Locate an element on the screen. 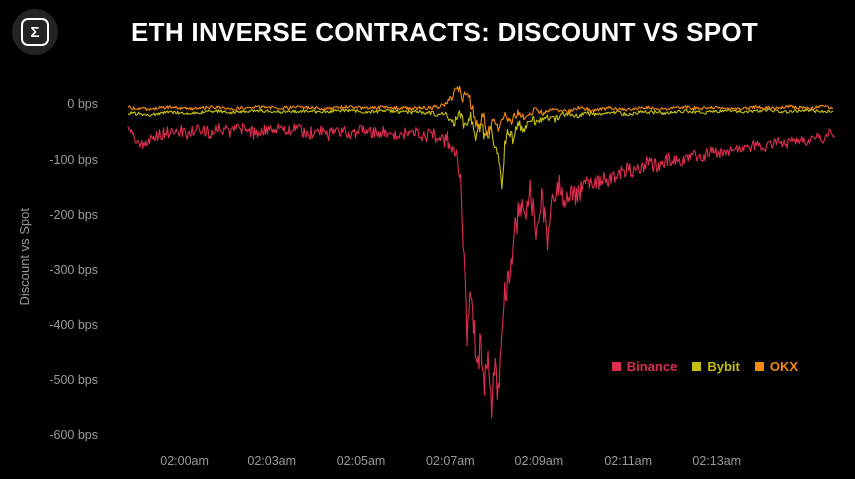 This screenshot has width=855, height=479. legend-item-okx: OKX is located at coordinates (776, 366).